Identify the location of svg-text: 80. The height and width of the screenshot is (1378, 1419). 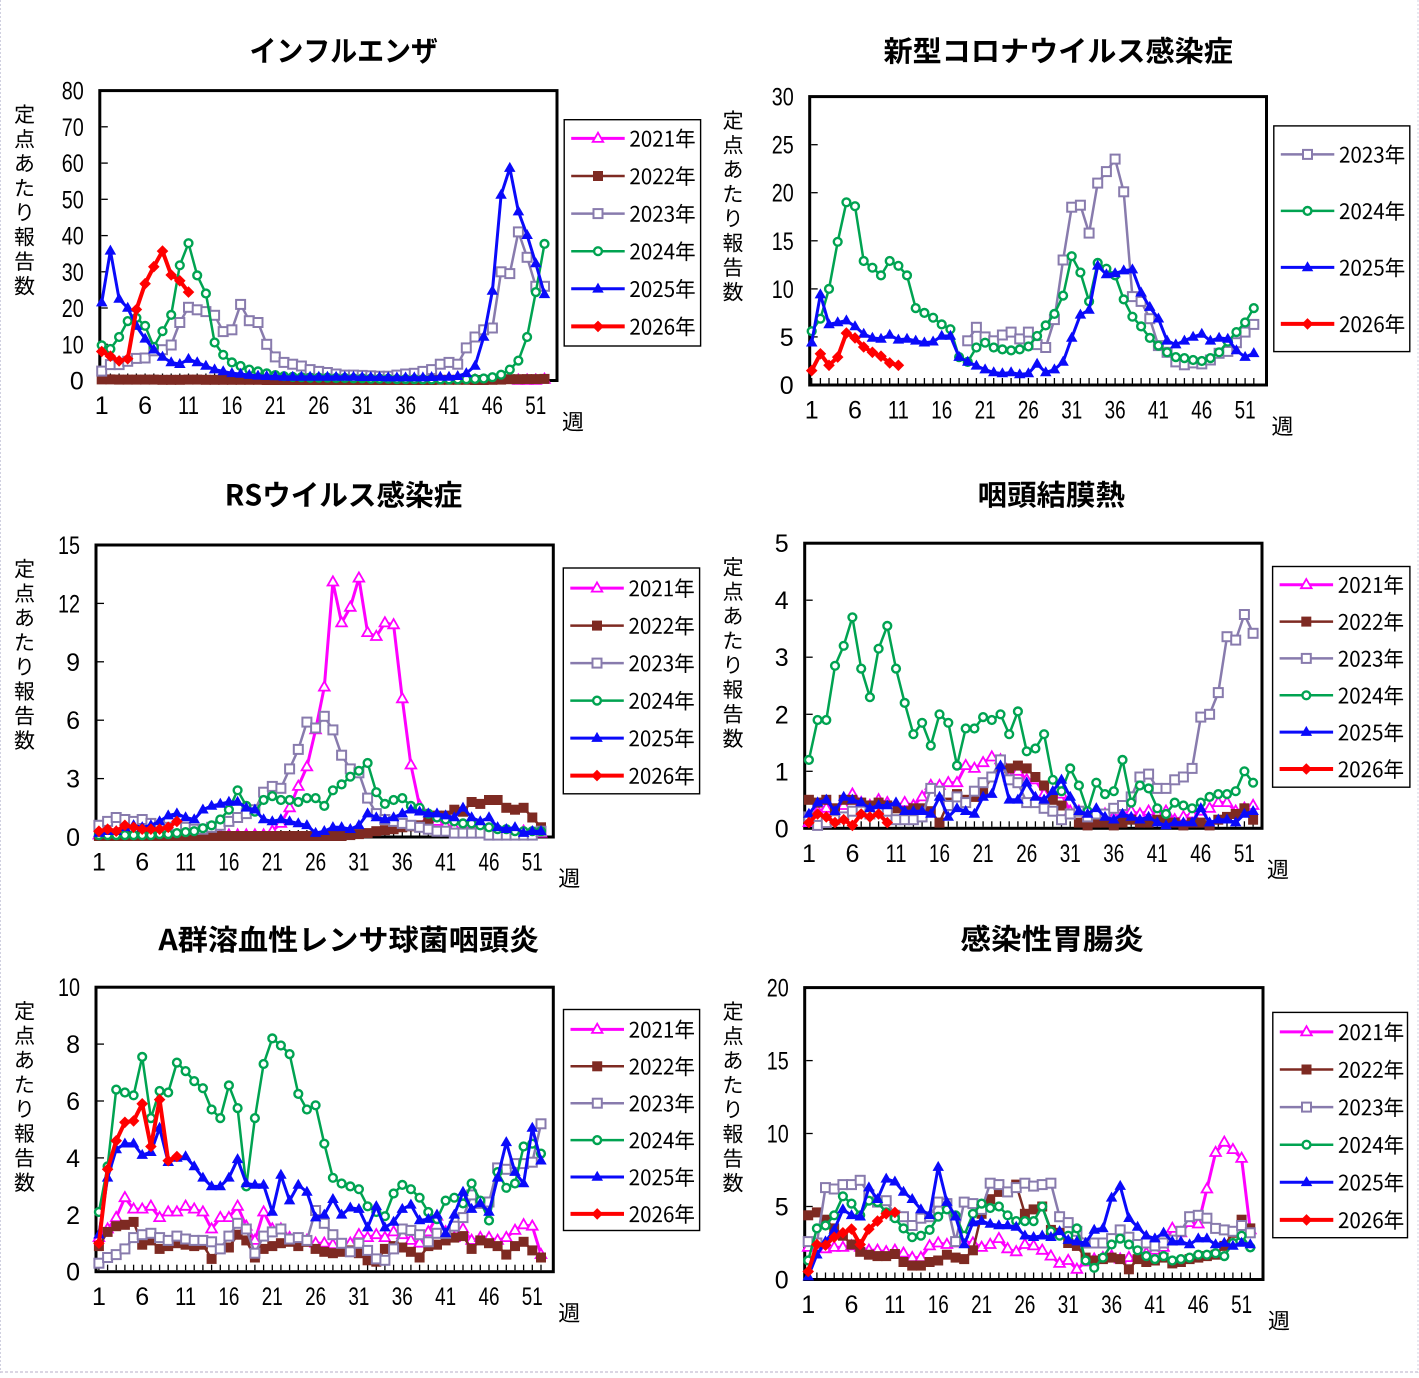
(73, 92).